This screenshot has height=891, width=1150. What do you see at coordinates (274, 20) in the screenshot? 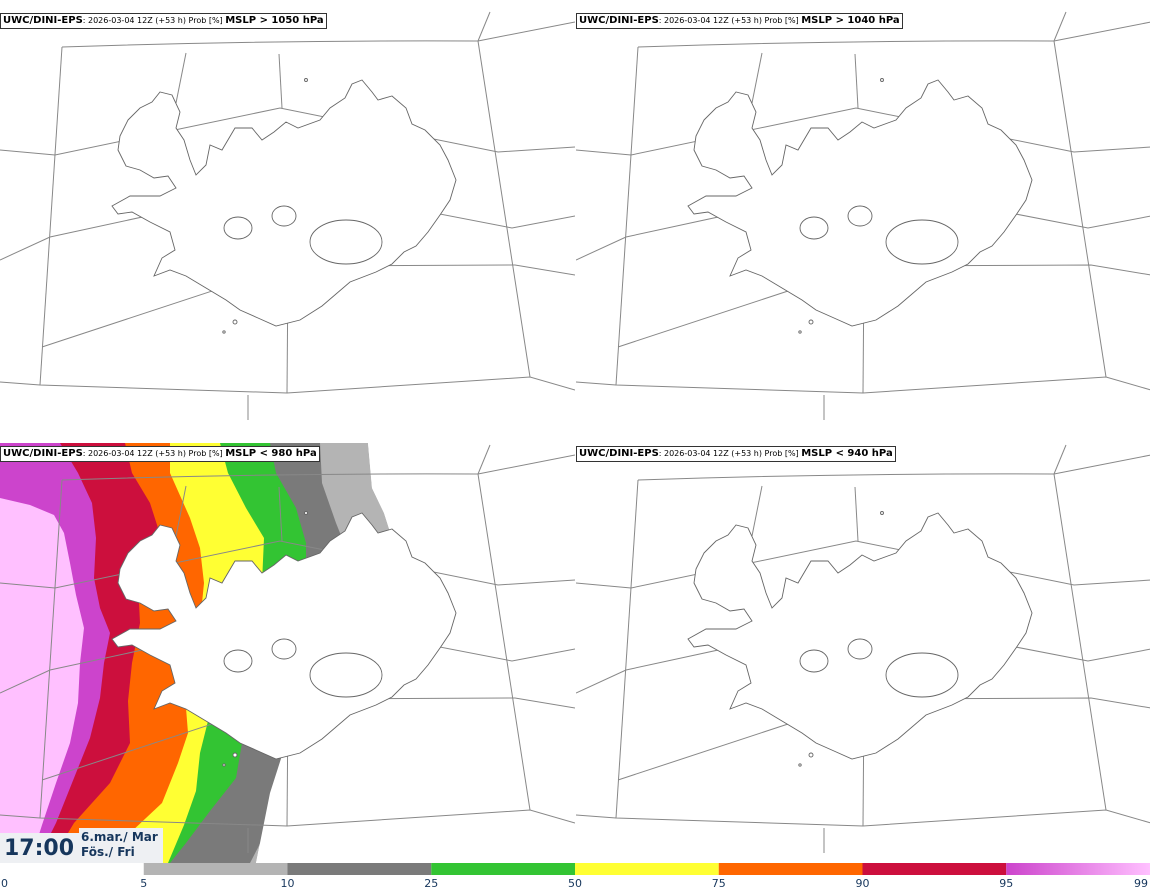
I see `field-name: MSLP > 1050 hPa` at bounding box center [274, 20].